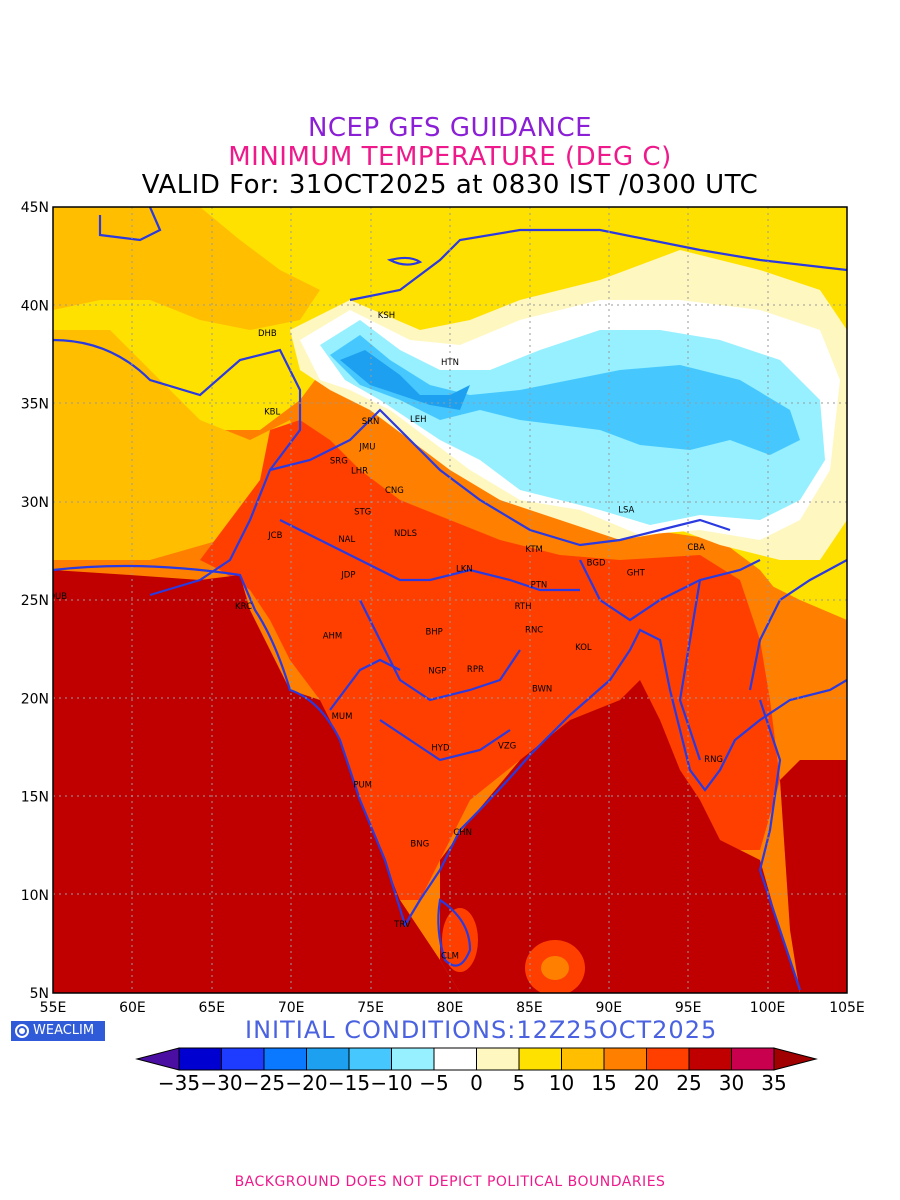 The image size is (900, 1200). I want to click on weaclim-logo: WEACLIM, so click(58, 1031).